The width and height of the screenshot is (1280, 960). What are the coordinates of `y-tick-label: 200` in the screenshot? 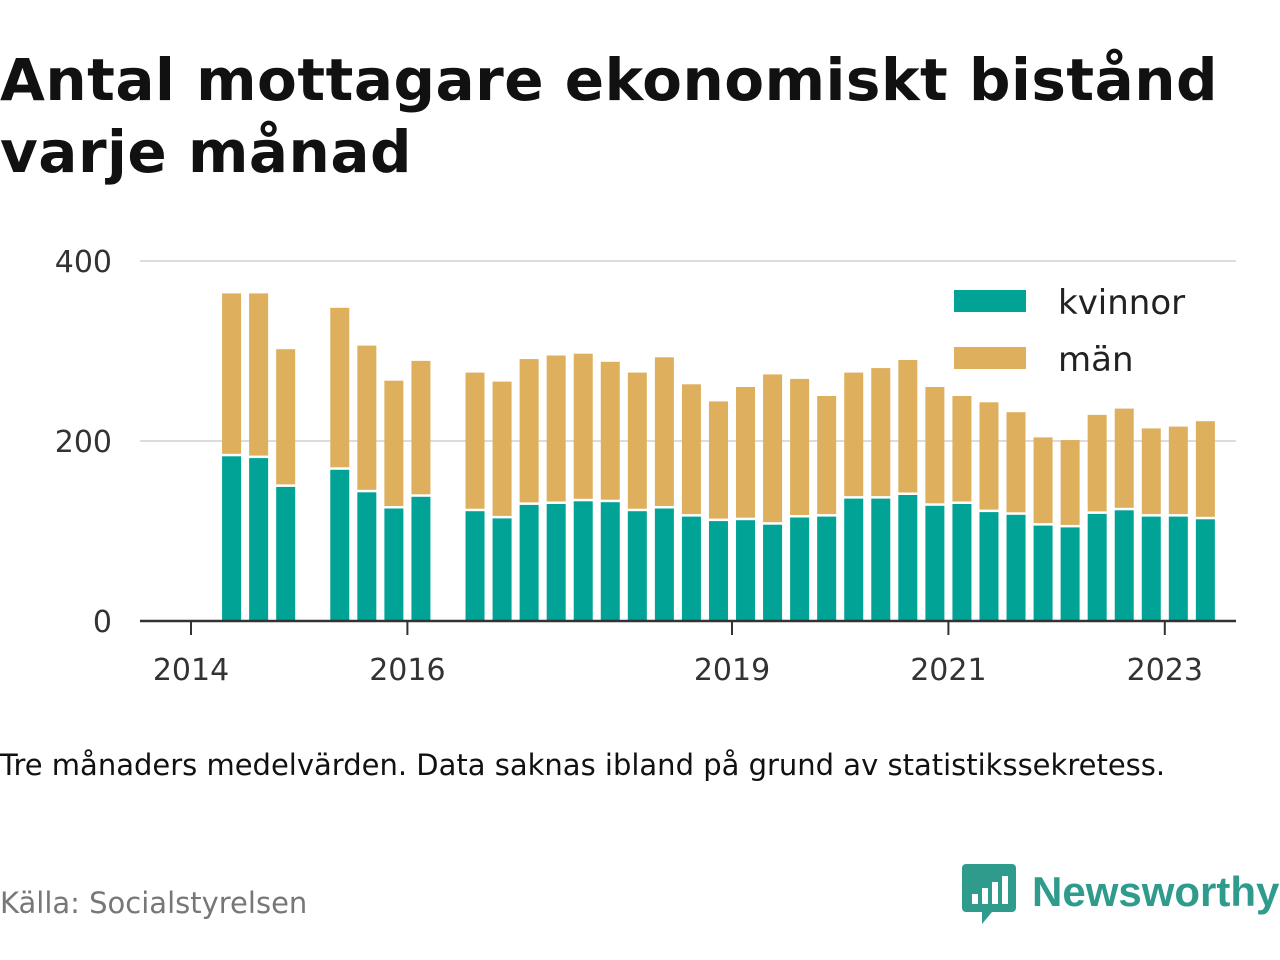 It's located at (83, 442).